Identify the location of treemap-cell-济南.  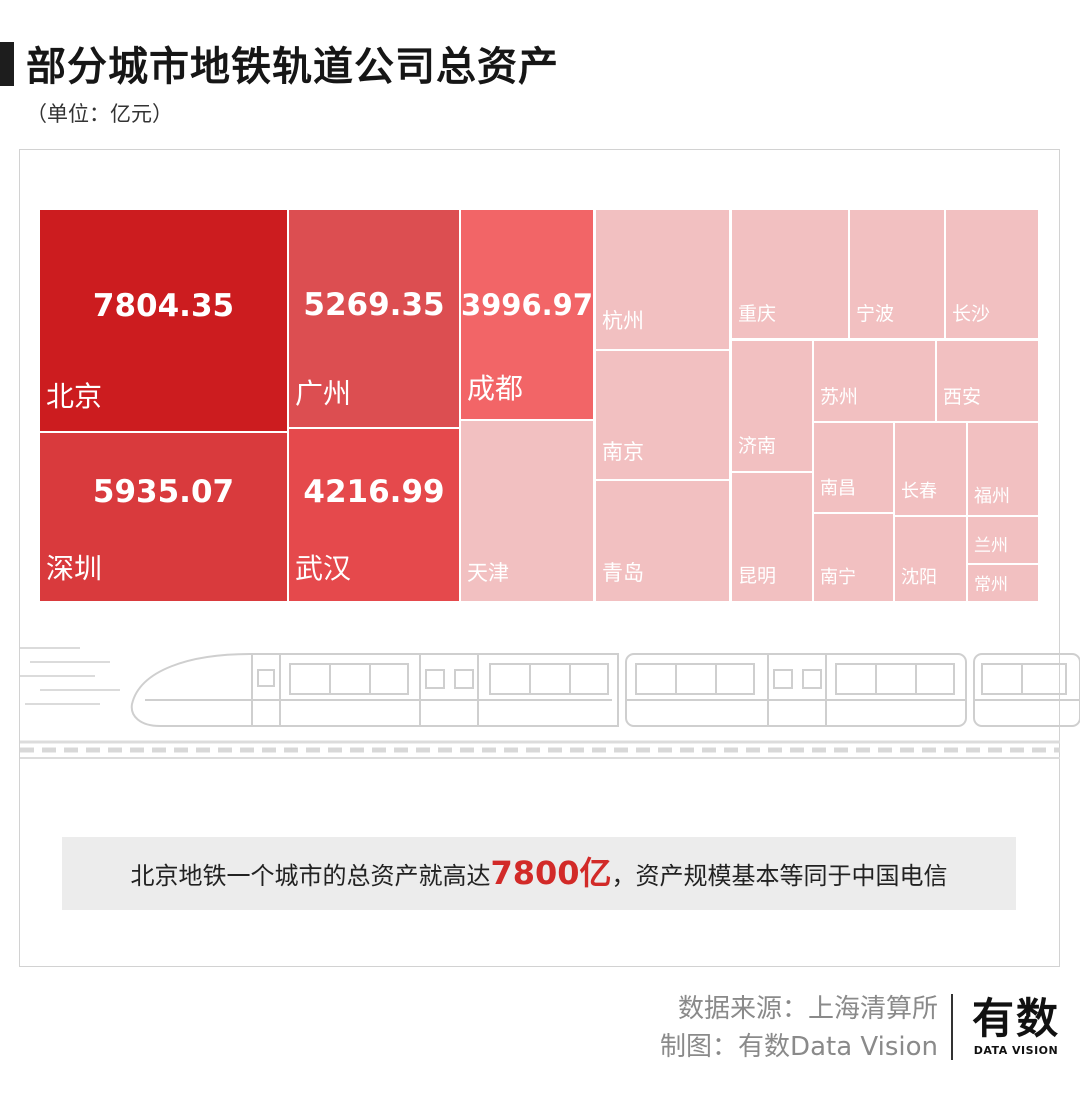
(772, 406).